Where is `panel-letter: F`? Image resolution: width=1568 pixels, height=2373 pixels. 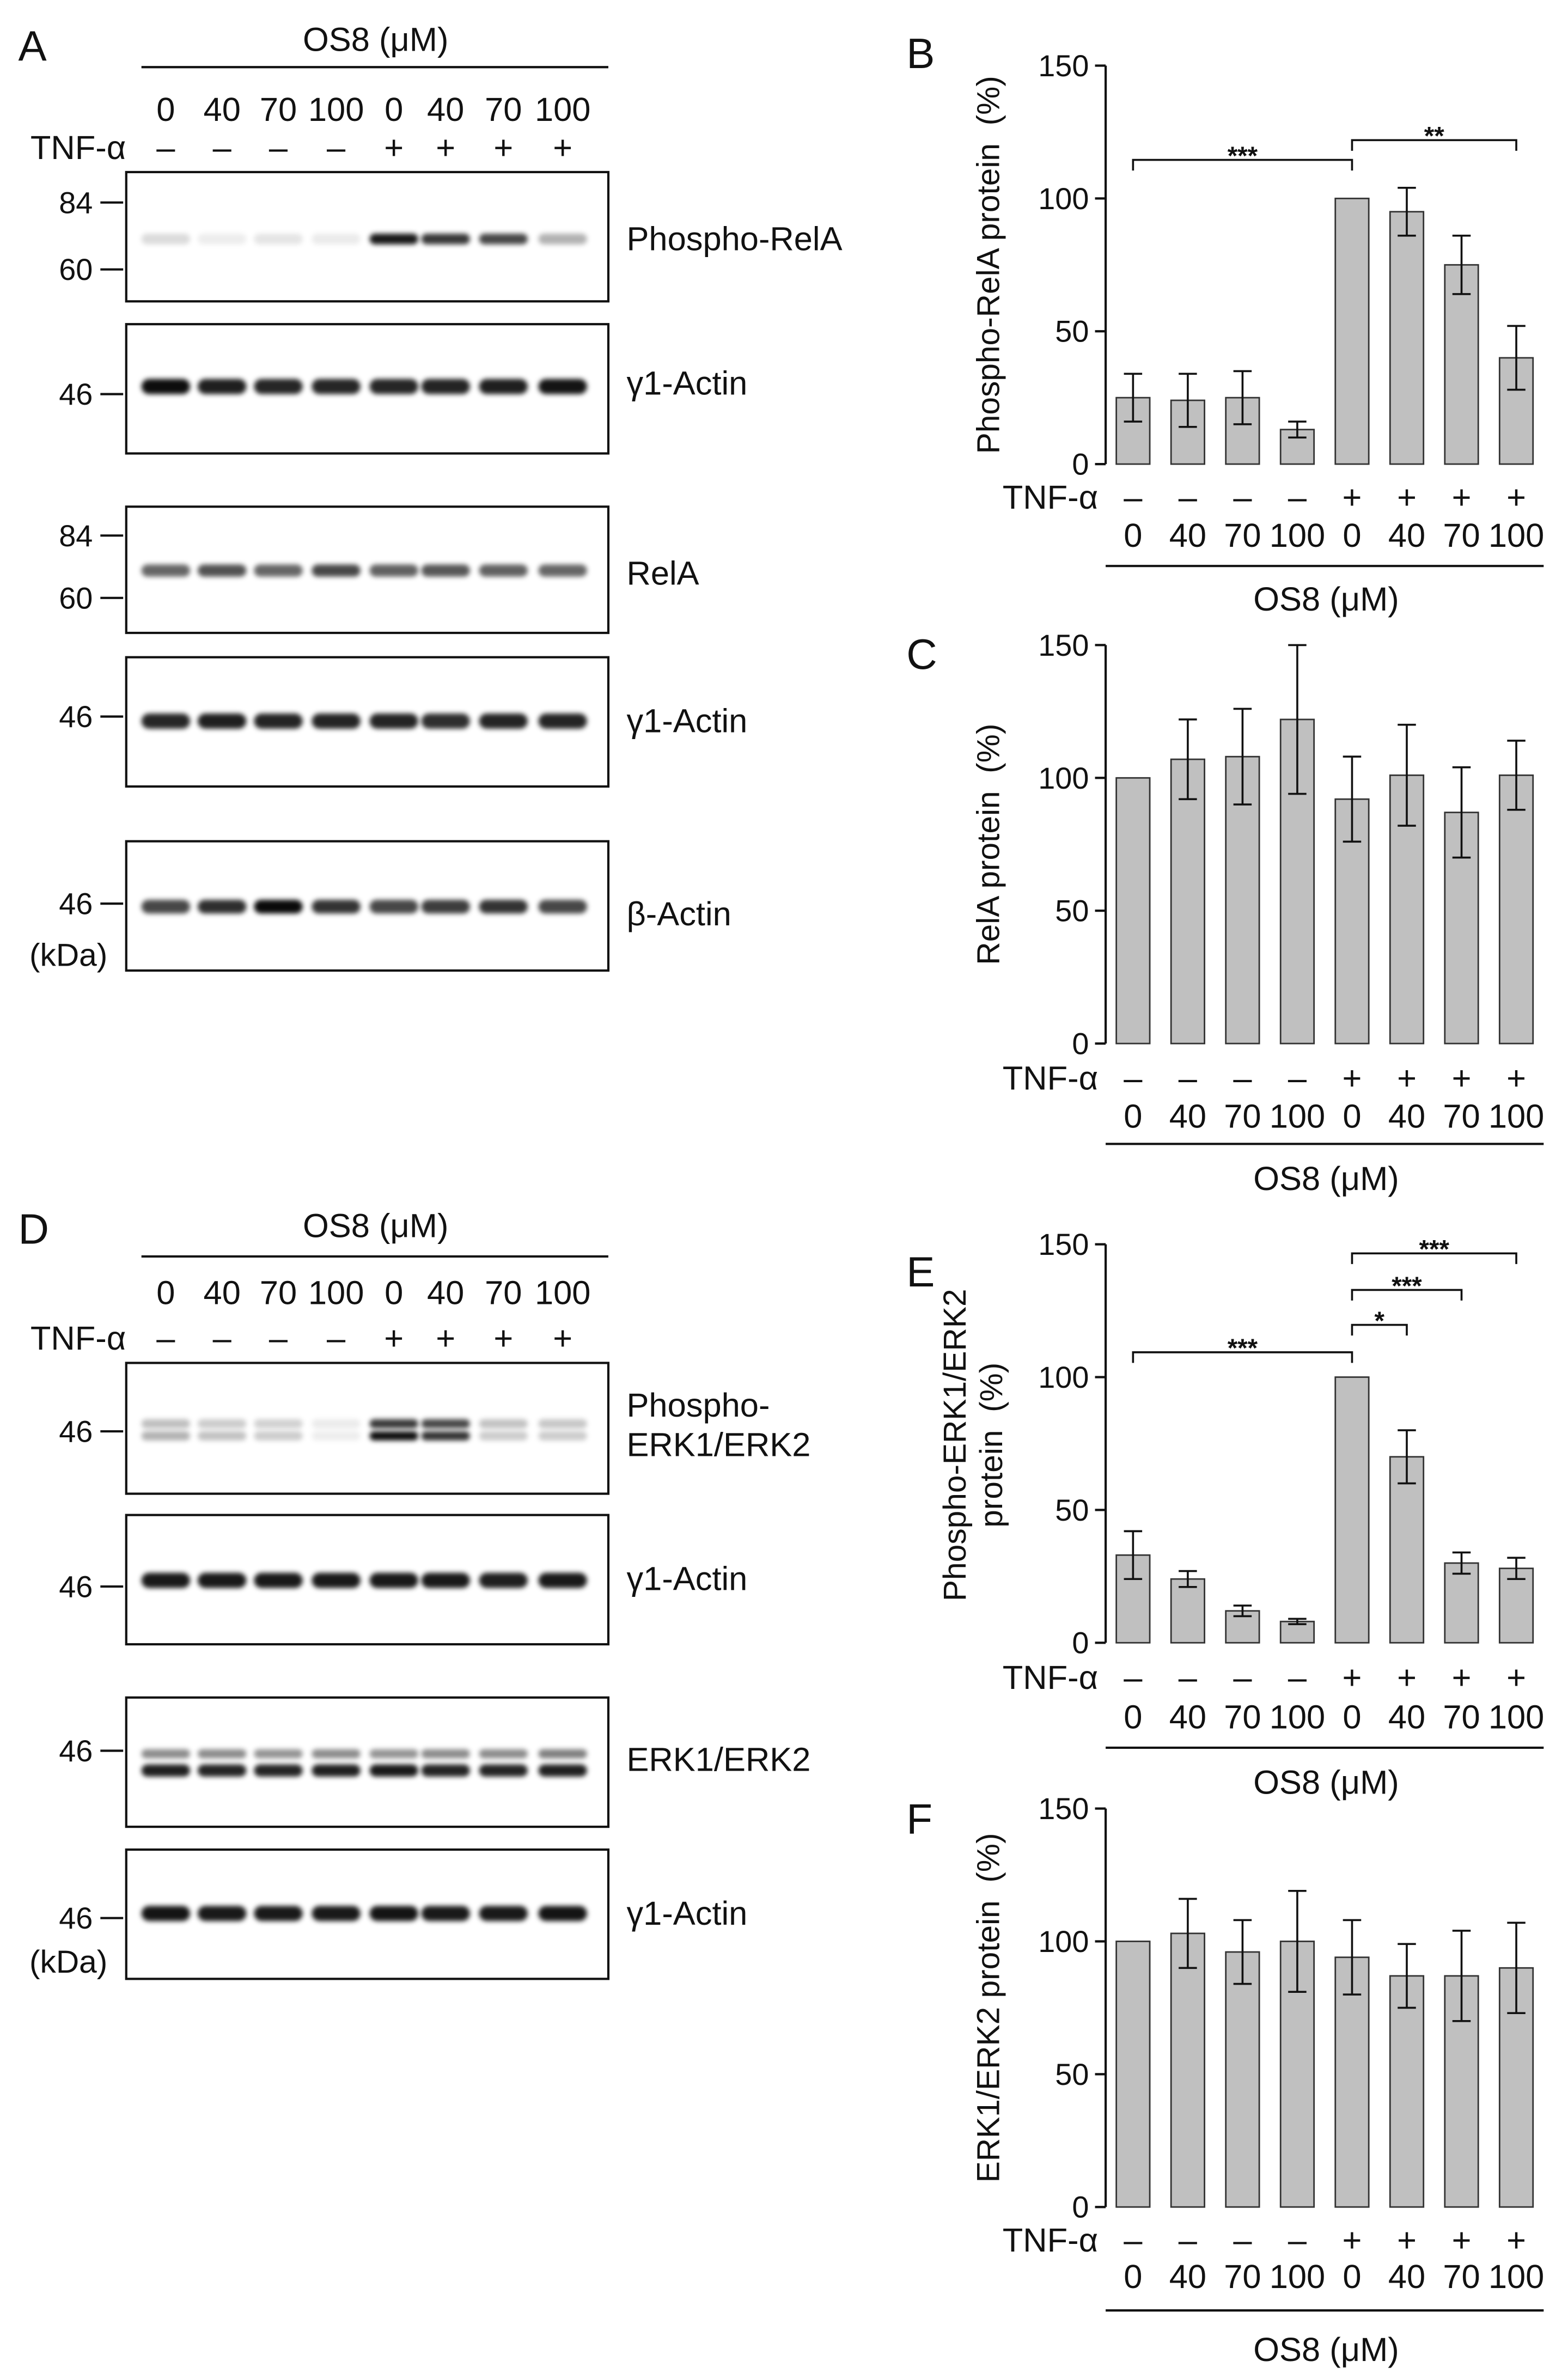
panel-letter: F is located at coordinates (919, 1819).